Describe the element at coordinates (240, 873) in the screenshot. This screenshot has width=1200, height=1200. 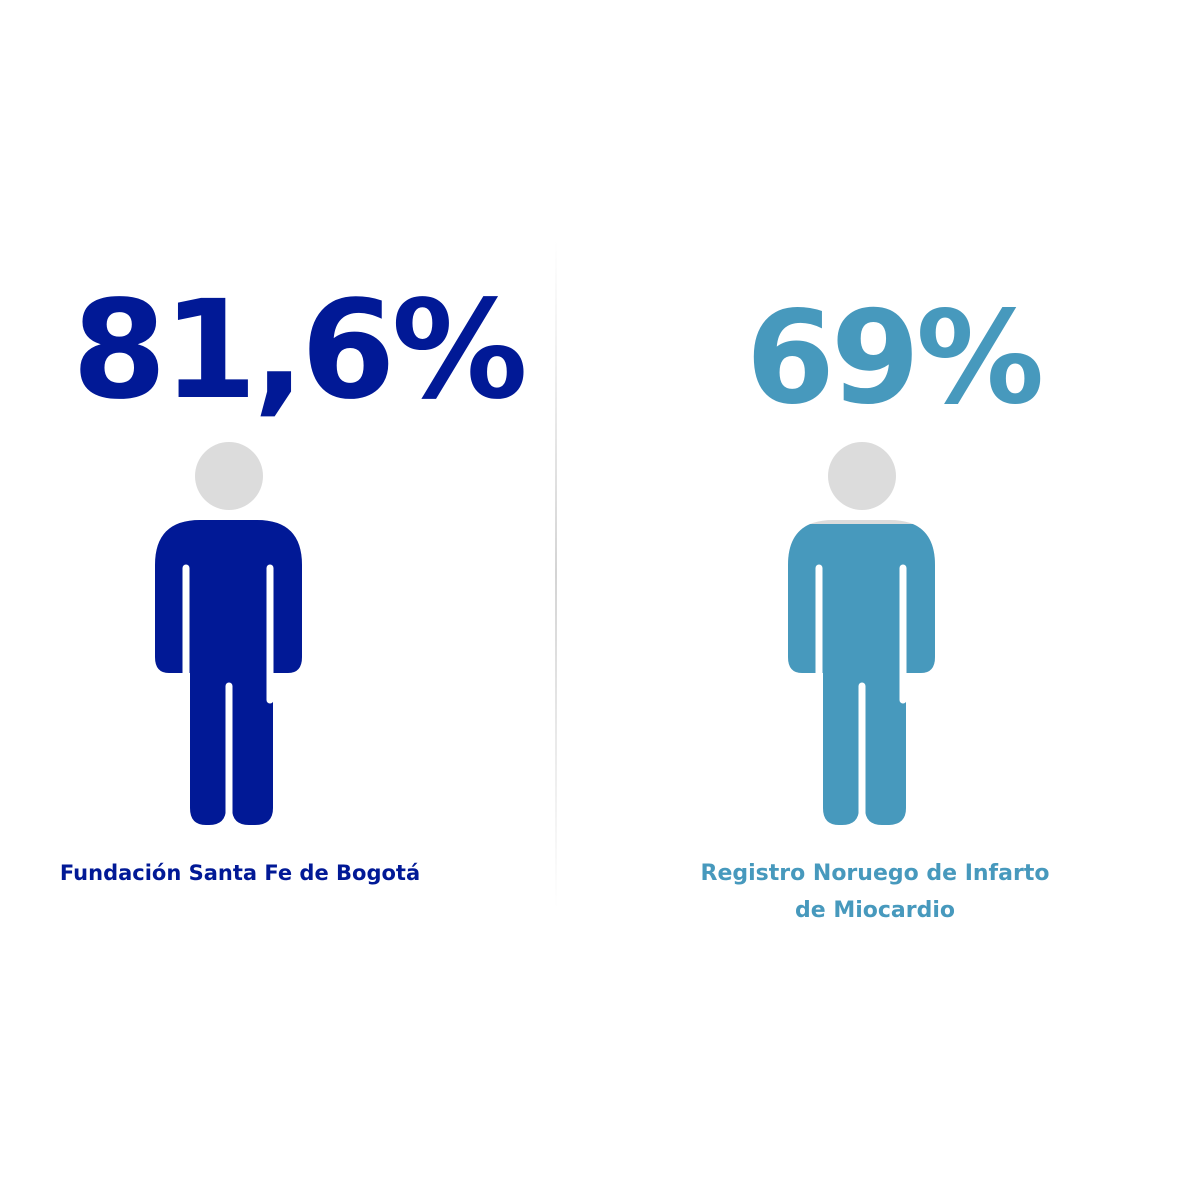
I see `category-label-0: Fundación Santa Fe de Bogotá` at that location.